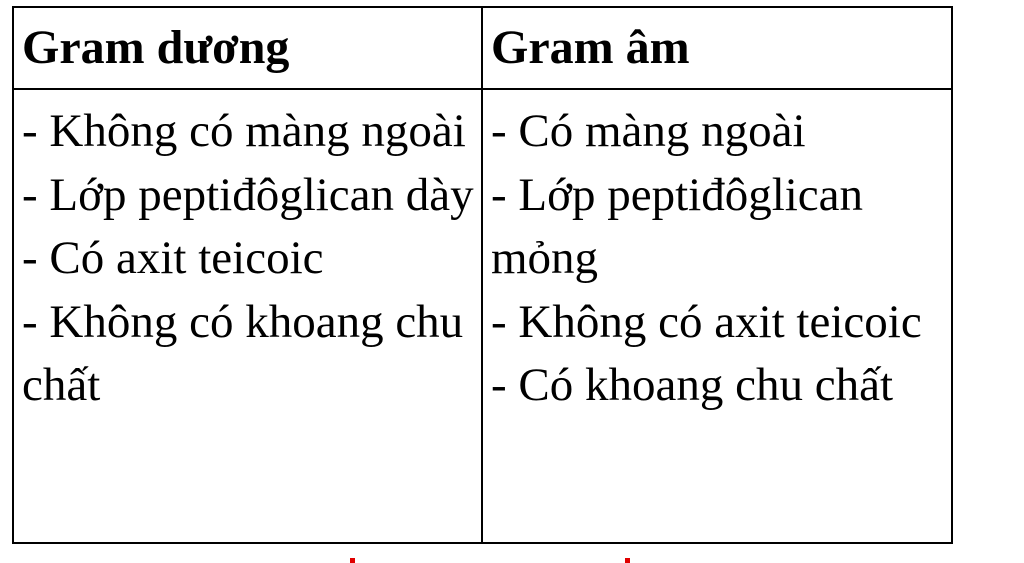 This screenshot has height=563, width=1024. I want to click on header-gram-positive: Gram dương, so click(247, 48).